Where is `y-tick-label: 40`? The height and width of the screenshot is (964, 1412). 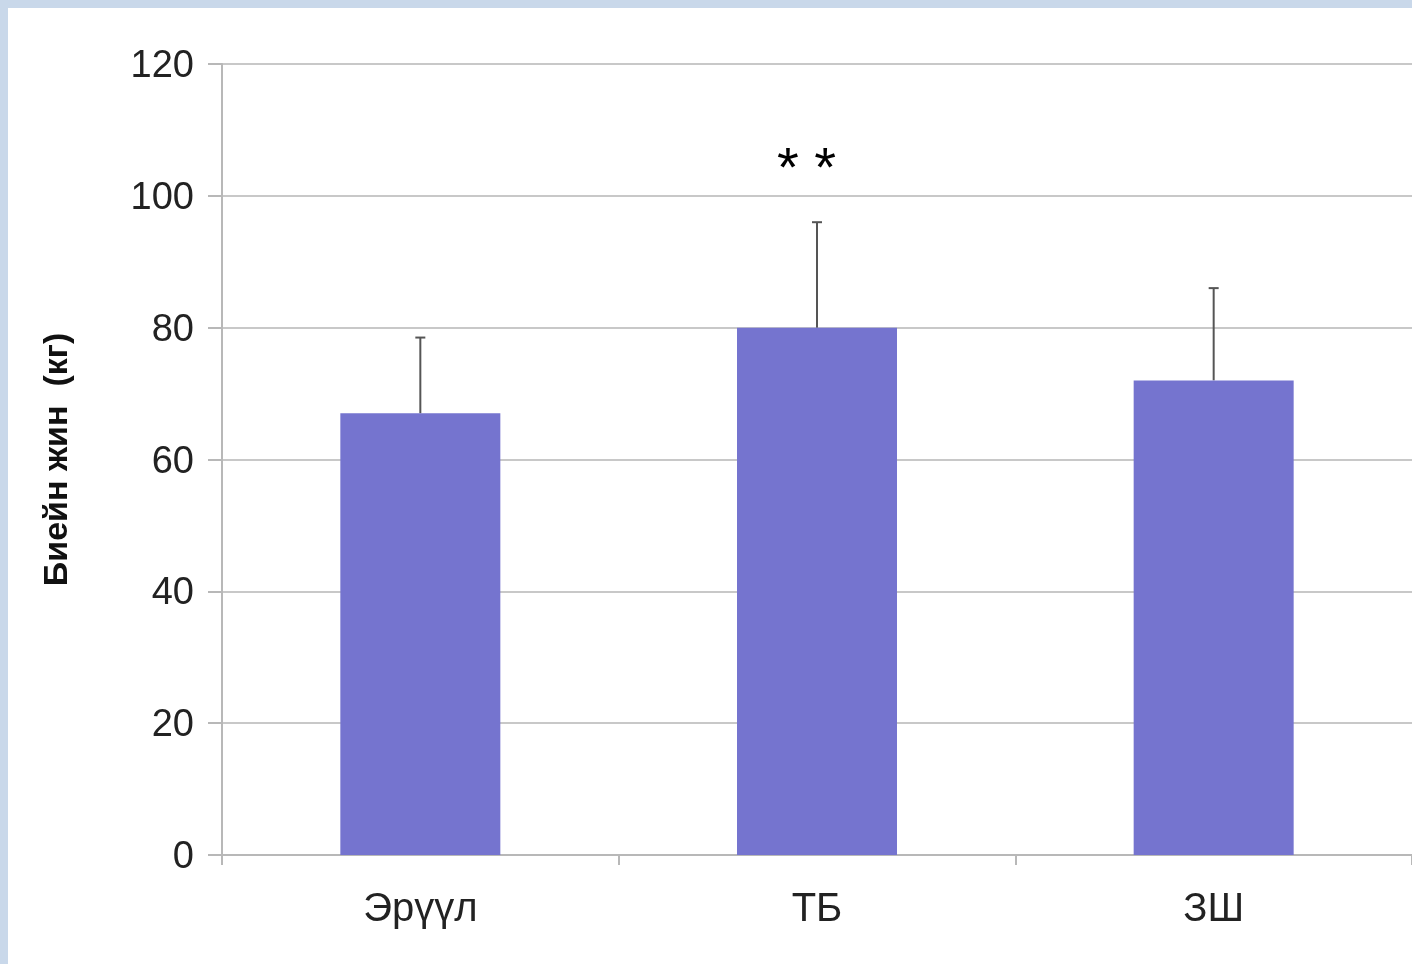 y-tick-label: 40 is located at coordinates (172, 591).